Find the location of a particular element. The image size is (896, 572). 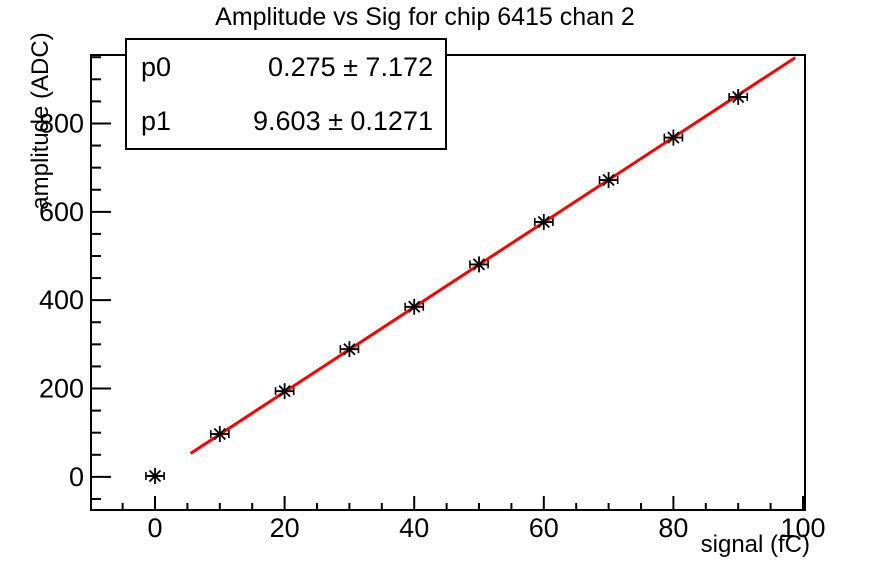

x-tick-label: 40 is located at coordinates (414, 528).